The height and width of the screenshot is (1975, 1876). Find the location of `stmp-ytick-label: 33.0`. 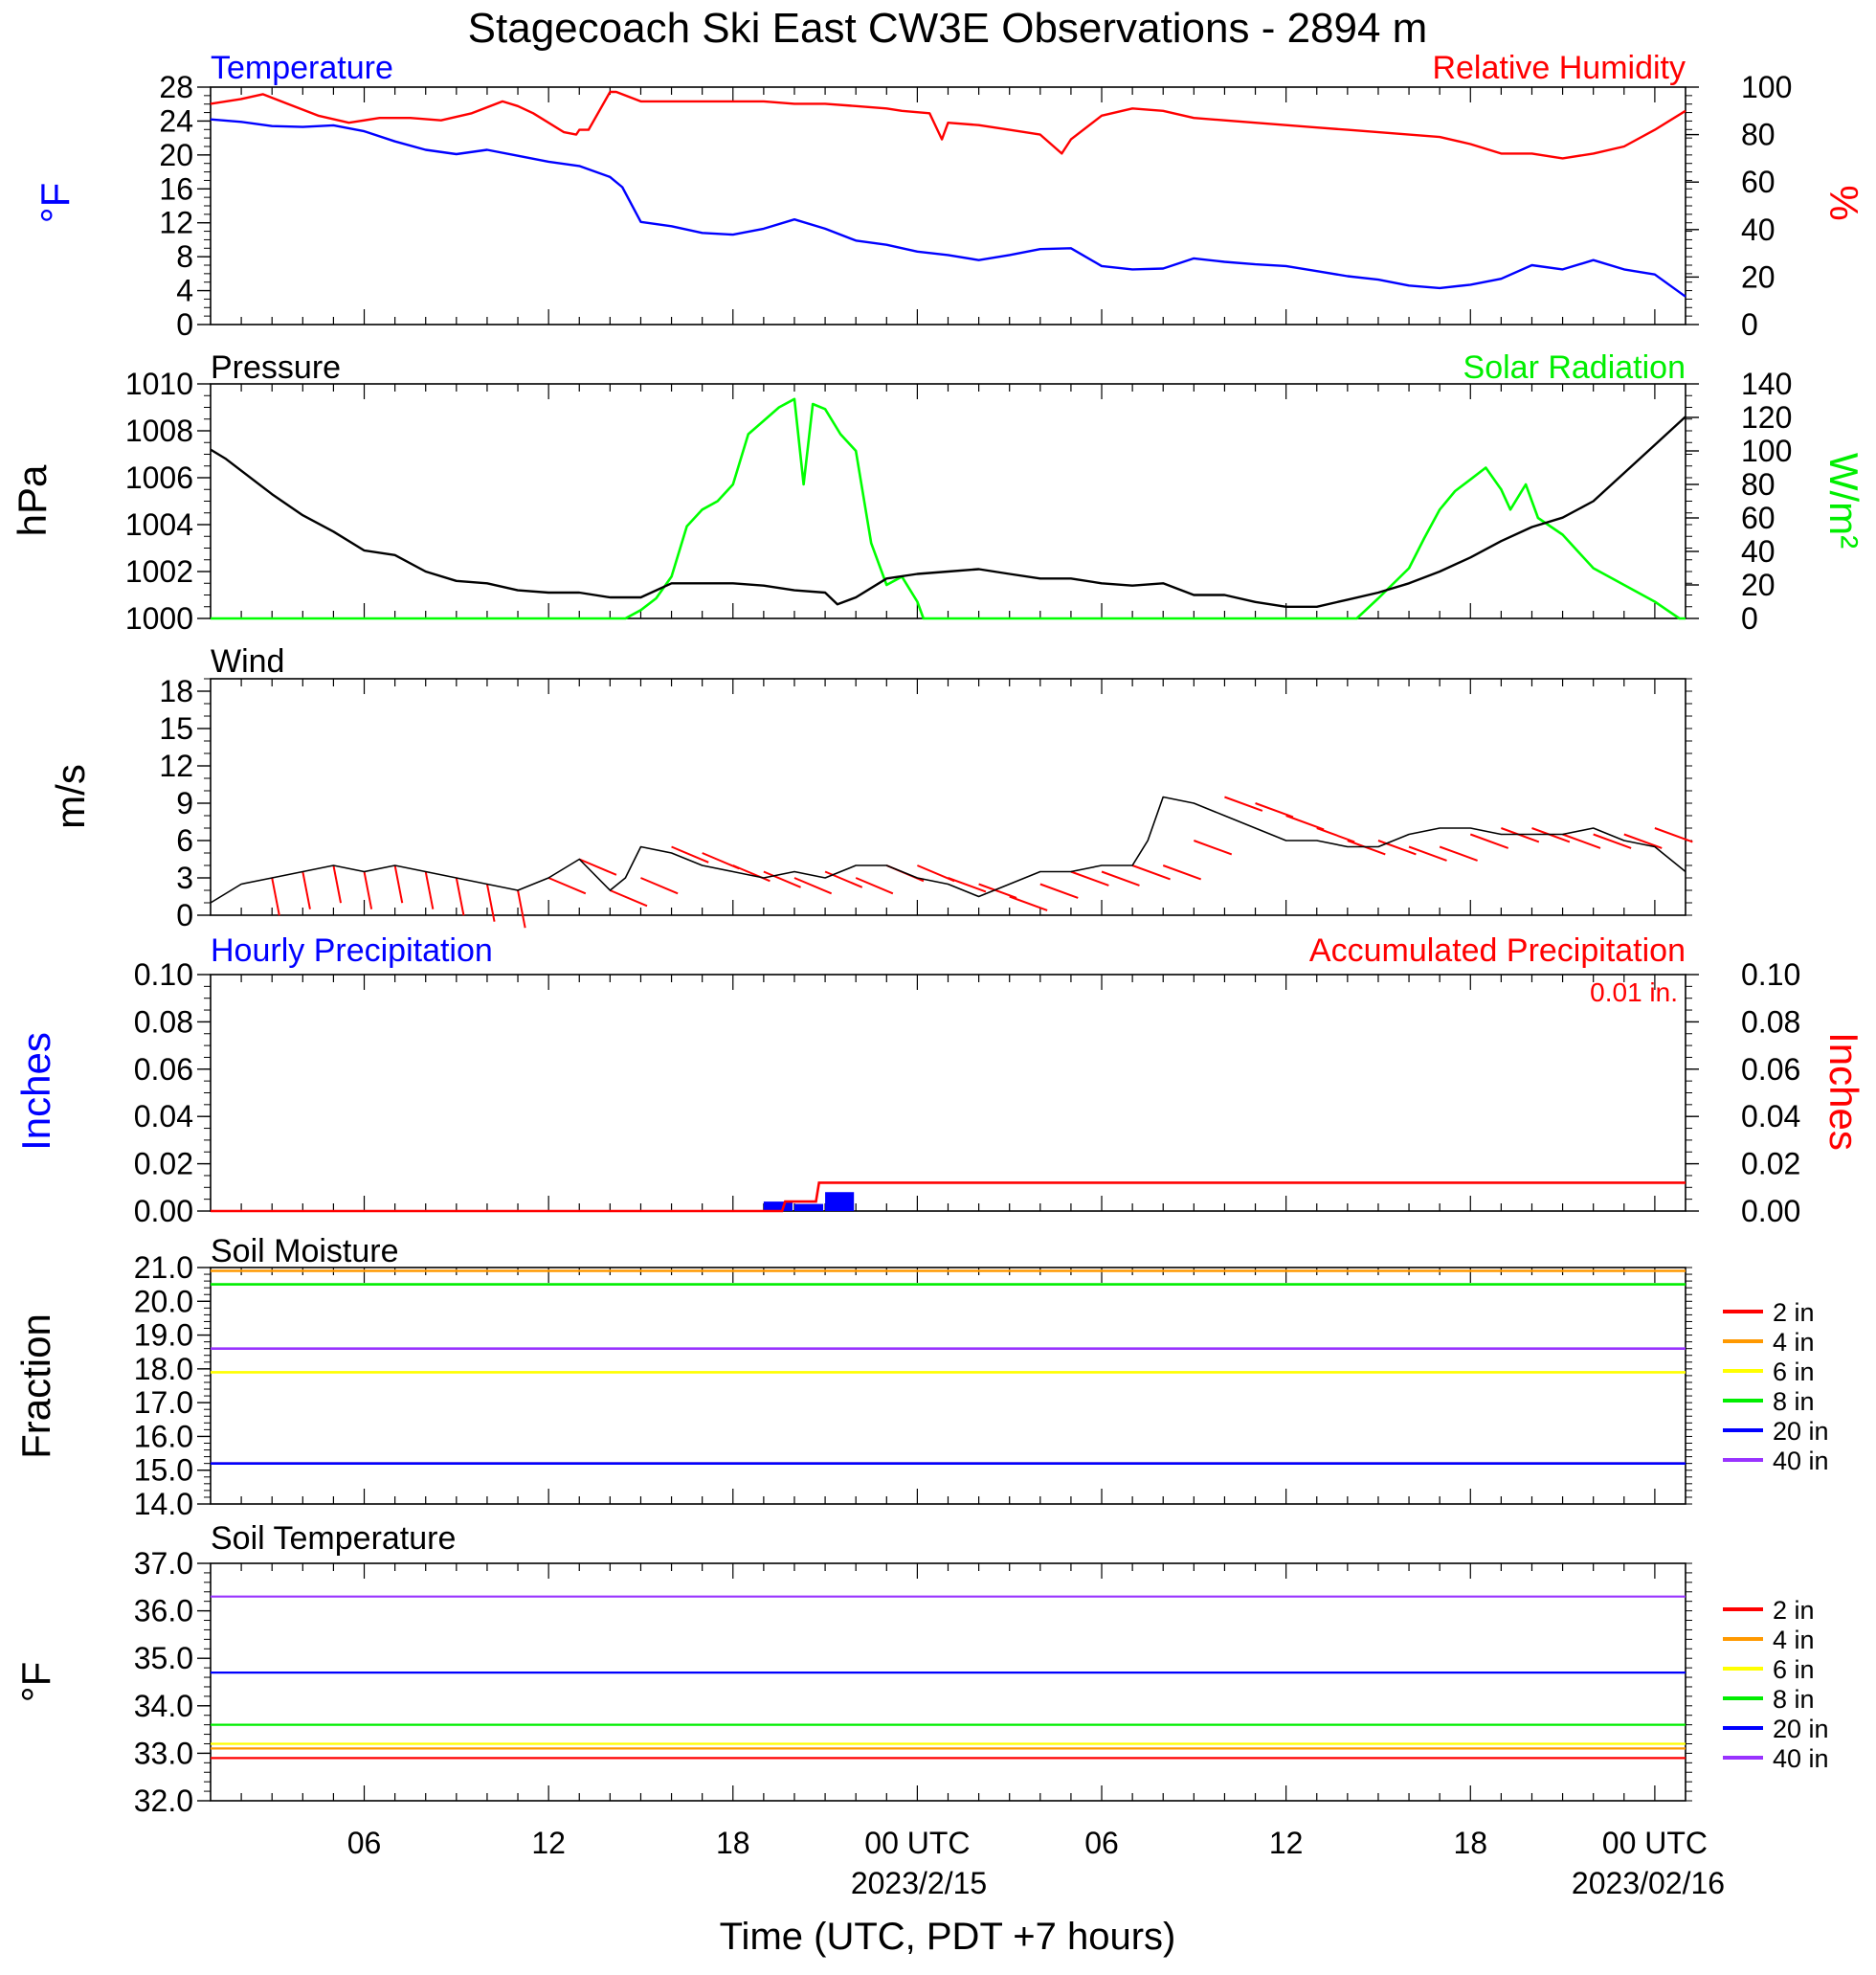

stmp-ytick-label: 33.0 is located at coordinates (163, 1753).